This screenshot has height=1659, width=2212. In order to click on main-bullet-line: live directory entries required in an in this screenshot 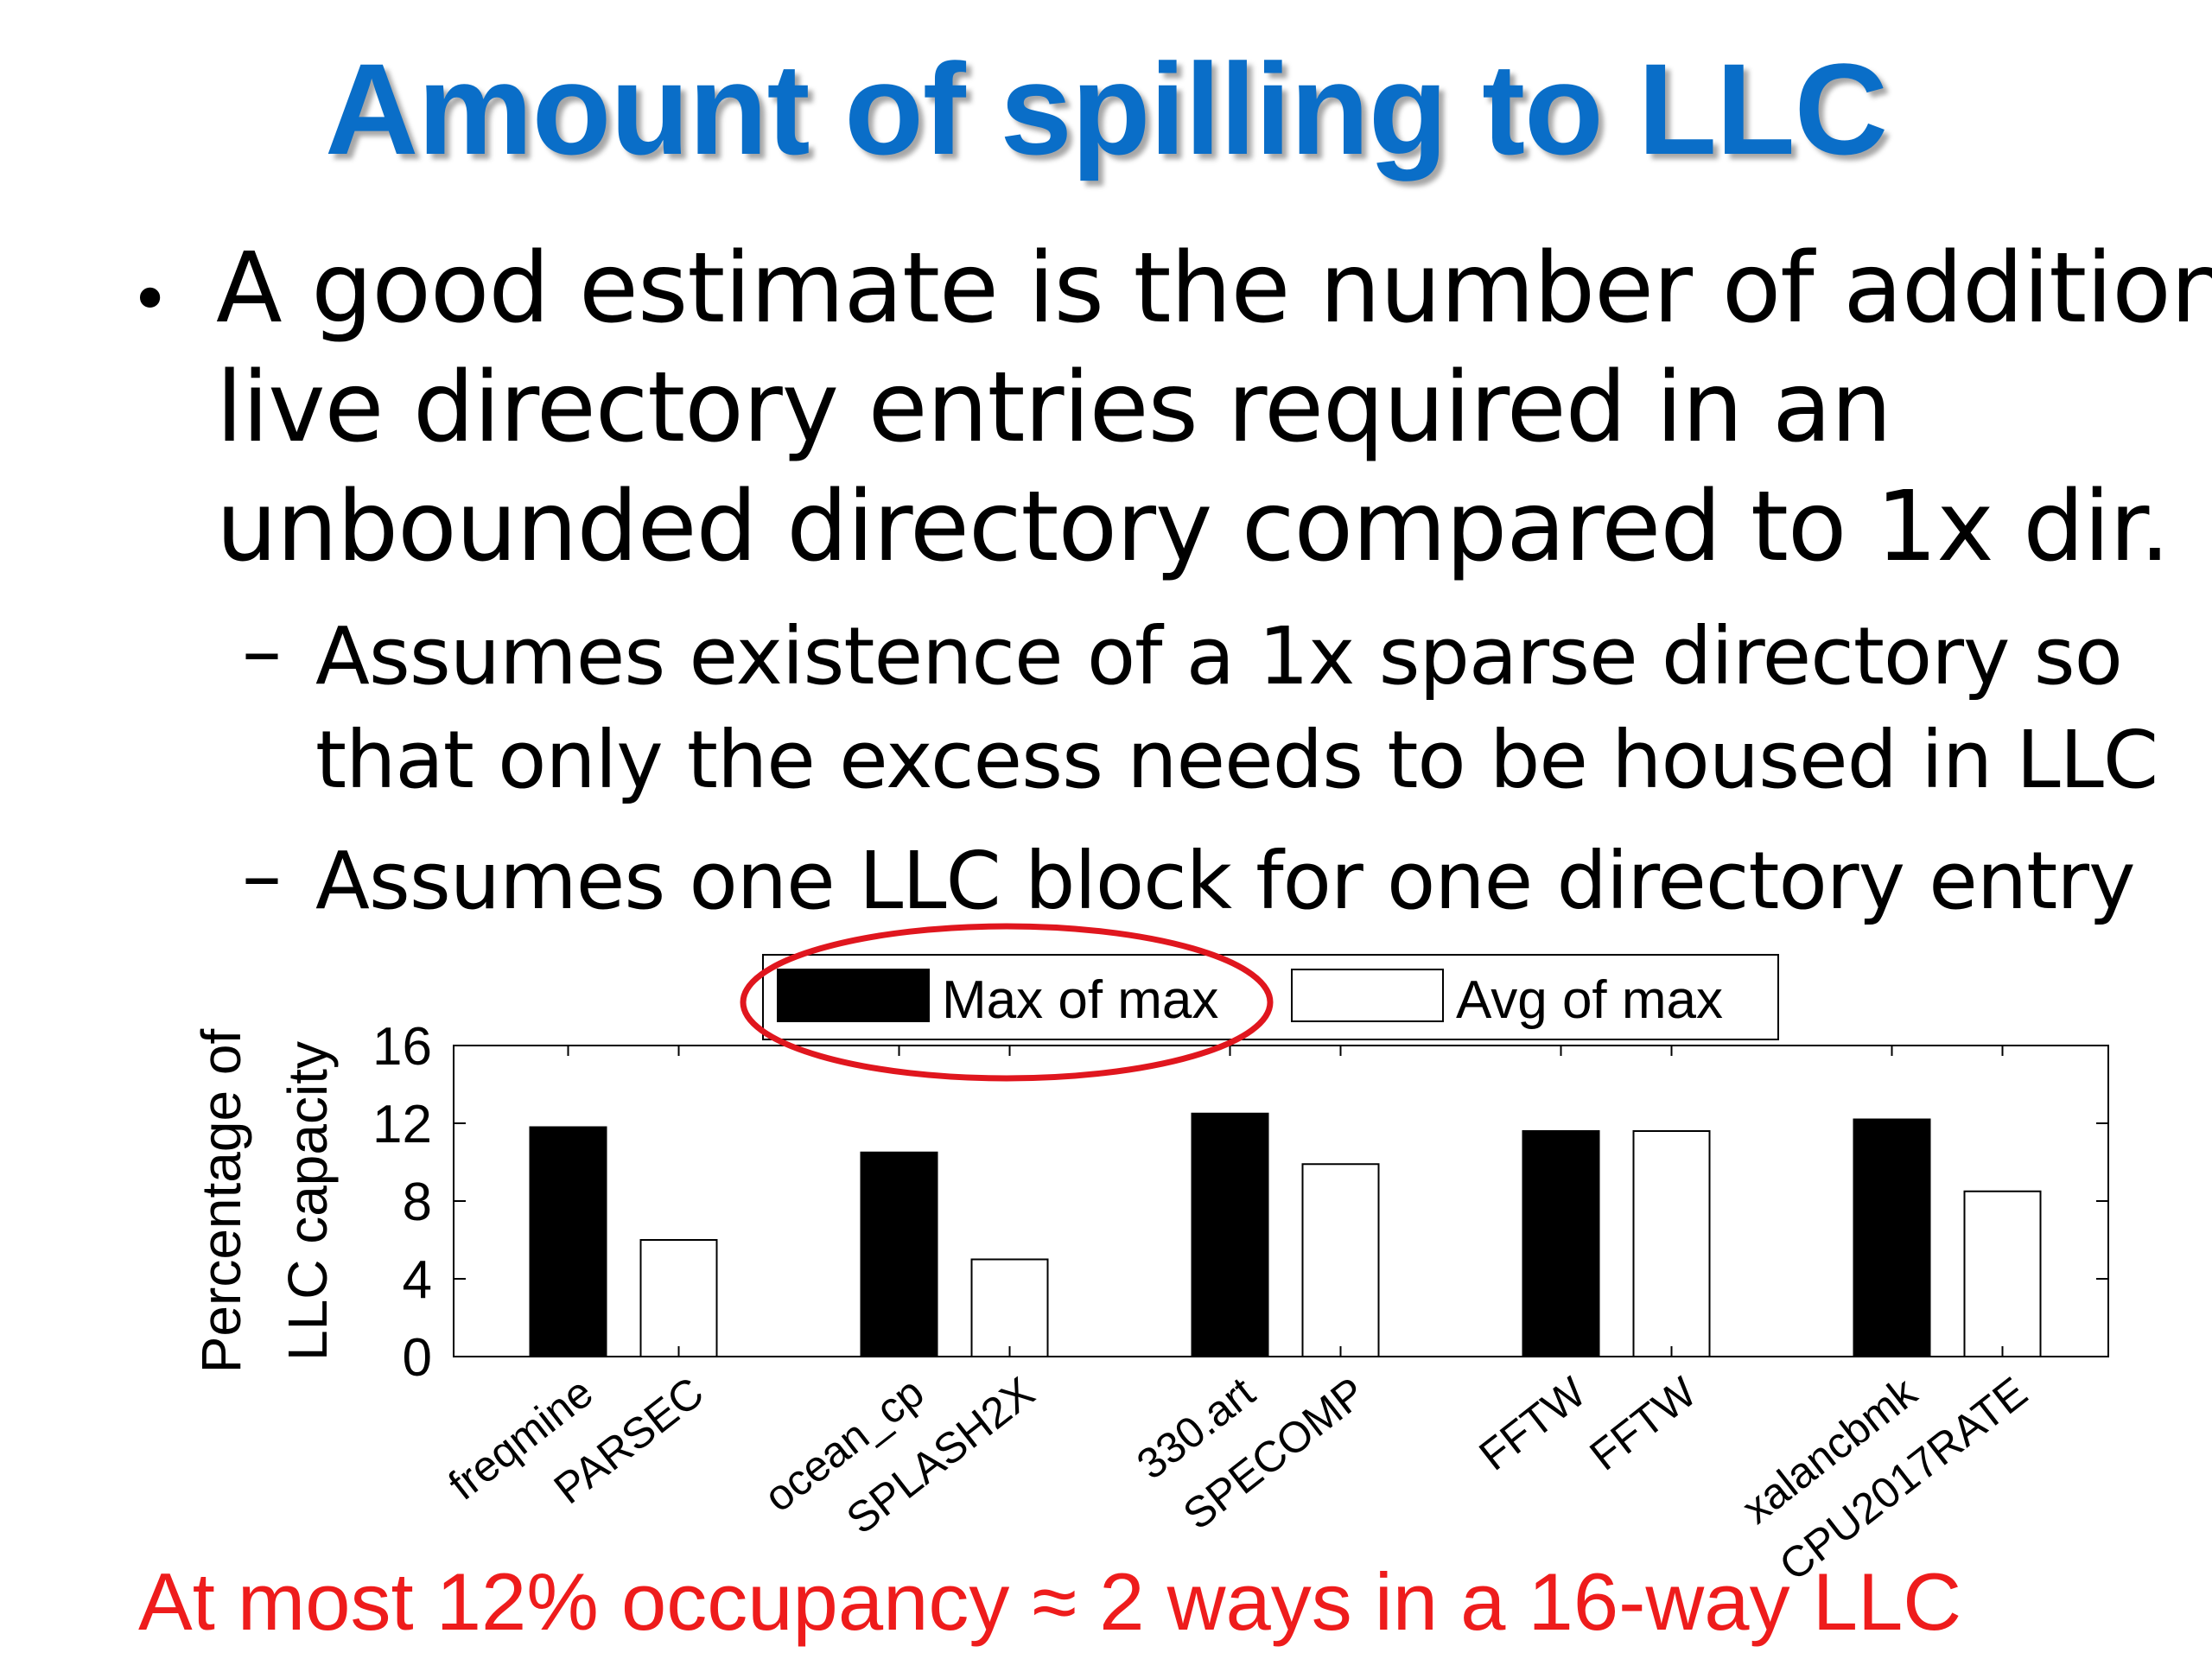, I will do `click(1054, 408)`.